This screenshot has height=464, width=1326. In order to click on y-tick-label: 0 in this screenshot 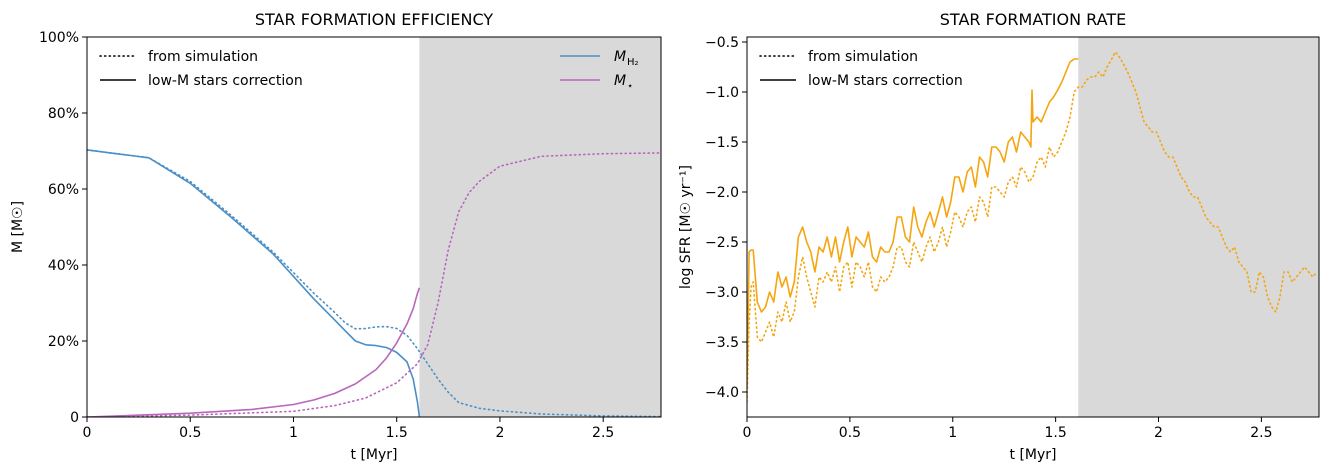, I will do `click(74, 418)`.